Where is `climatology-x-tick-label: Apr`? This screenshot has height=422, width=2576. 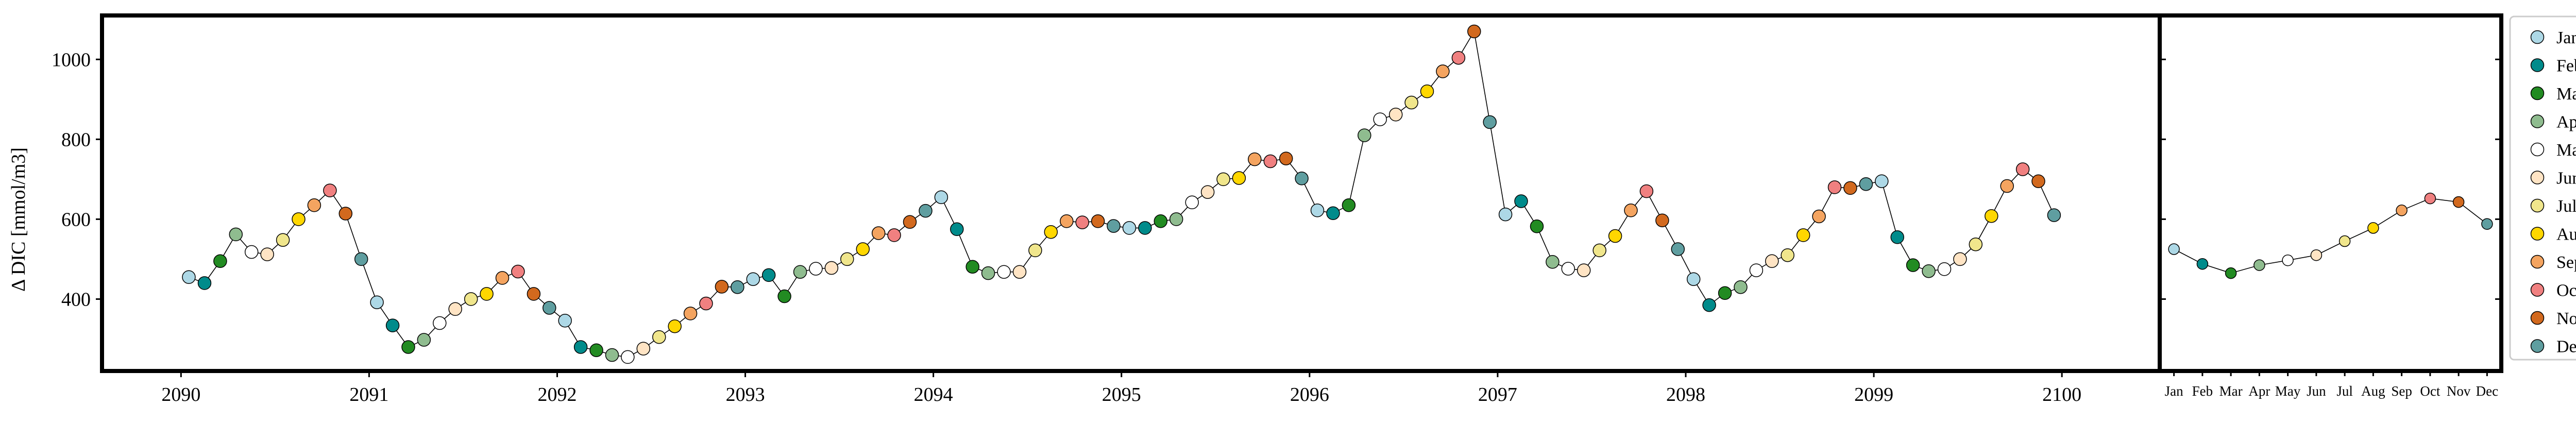
climatology-x-tick-label: Apr is located at coordinates (2259, 391).